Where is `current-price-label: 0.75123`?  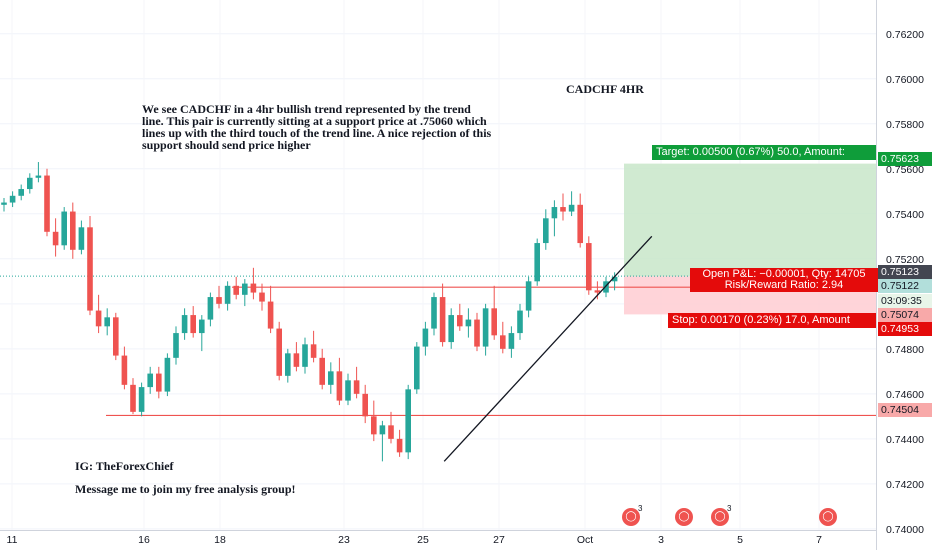
current-price-label: 0.75123 is located at coordinates (905, 272).